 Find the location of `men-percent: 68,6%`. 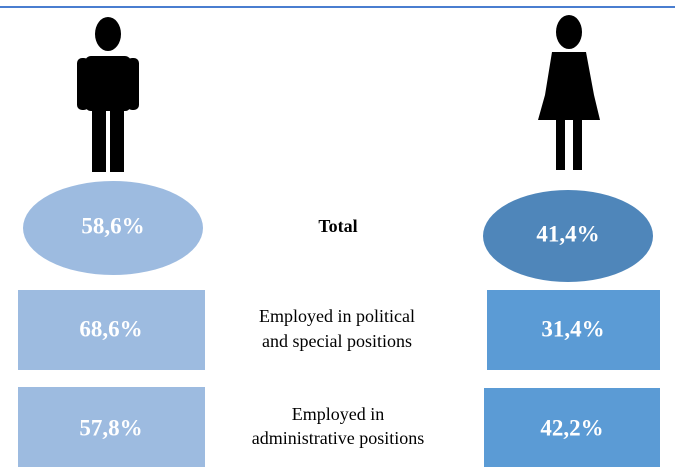

men-percent: 68,6% is located at coordinates (110, 328).